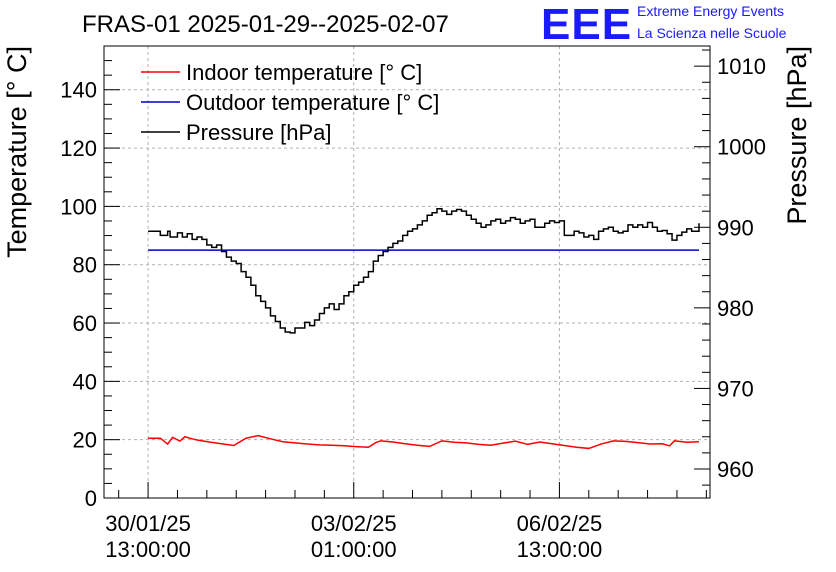  I want to click on y-tick-label: 140, so click(78, 90).